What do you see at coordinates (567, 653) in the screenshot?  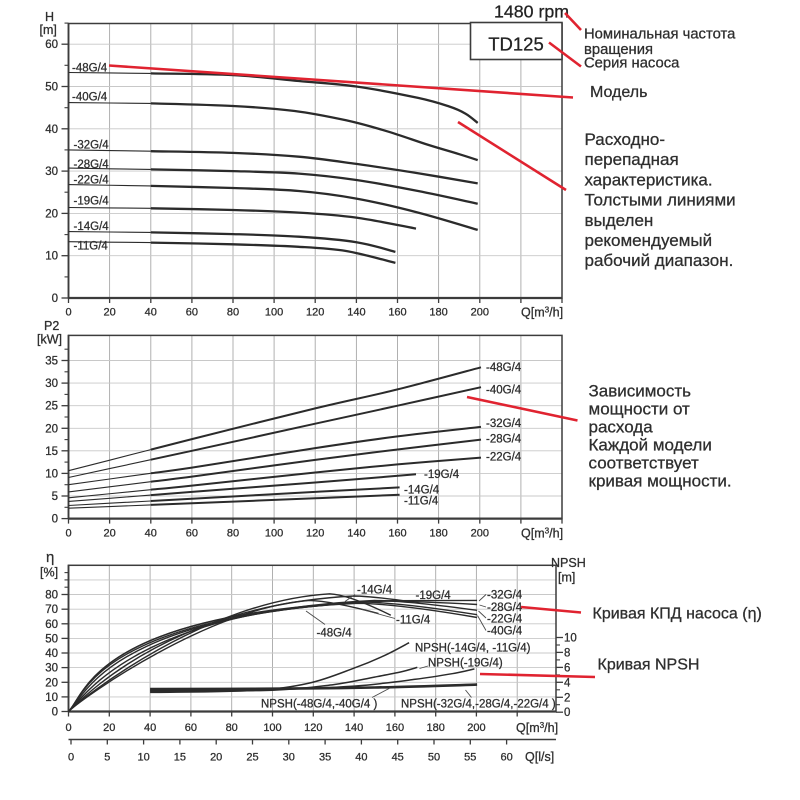 I see `svg-text: 8` at bounding box center [567, 653].